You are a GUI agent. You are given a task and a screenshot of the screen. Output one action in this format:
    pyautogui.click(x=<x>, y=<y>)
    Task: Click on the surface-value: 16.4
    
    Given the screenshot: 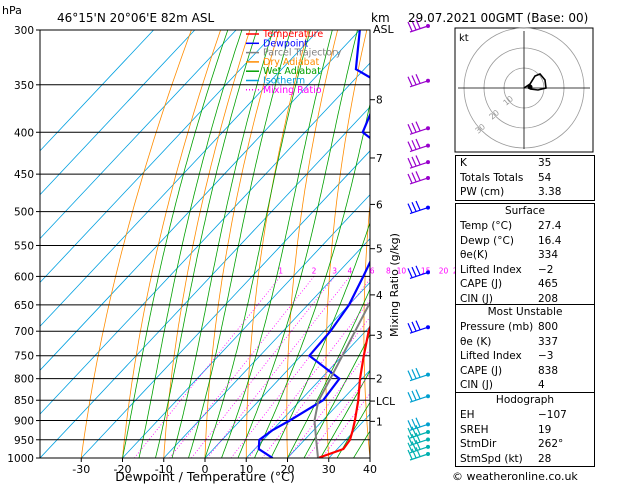 What is the action you would take?
    pyautogui.click(x=550, y=240)
    